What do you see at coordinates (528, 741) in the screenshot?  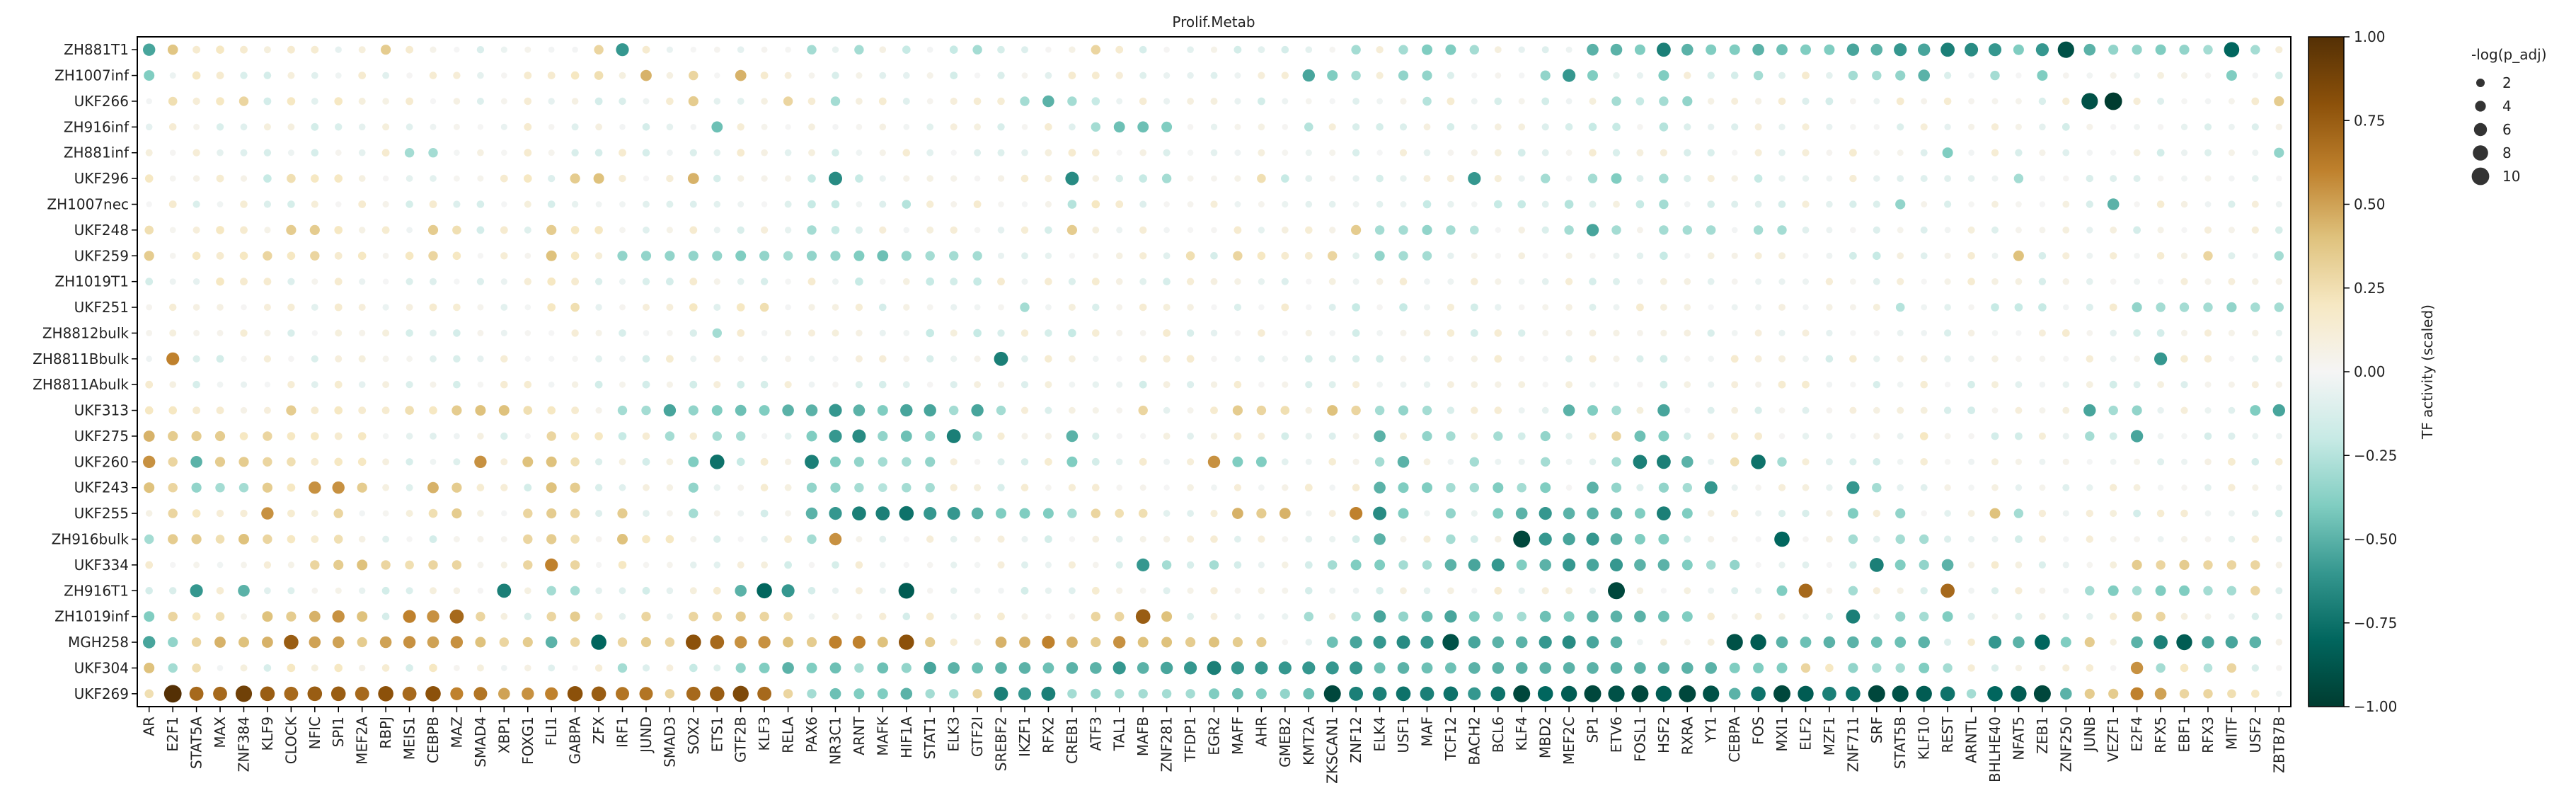 I see `column-label: FOXG1` at bounding box center [528, 741].